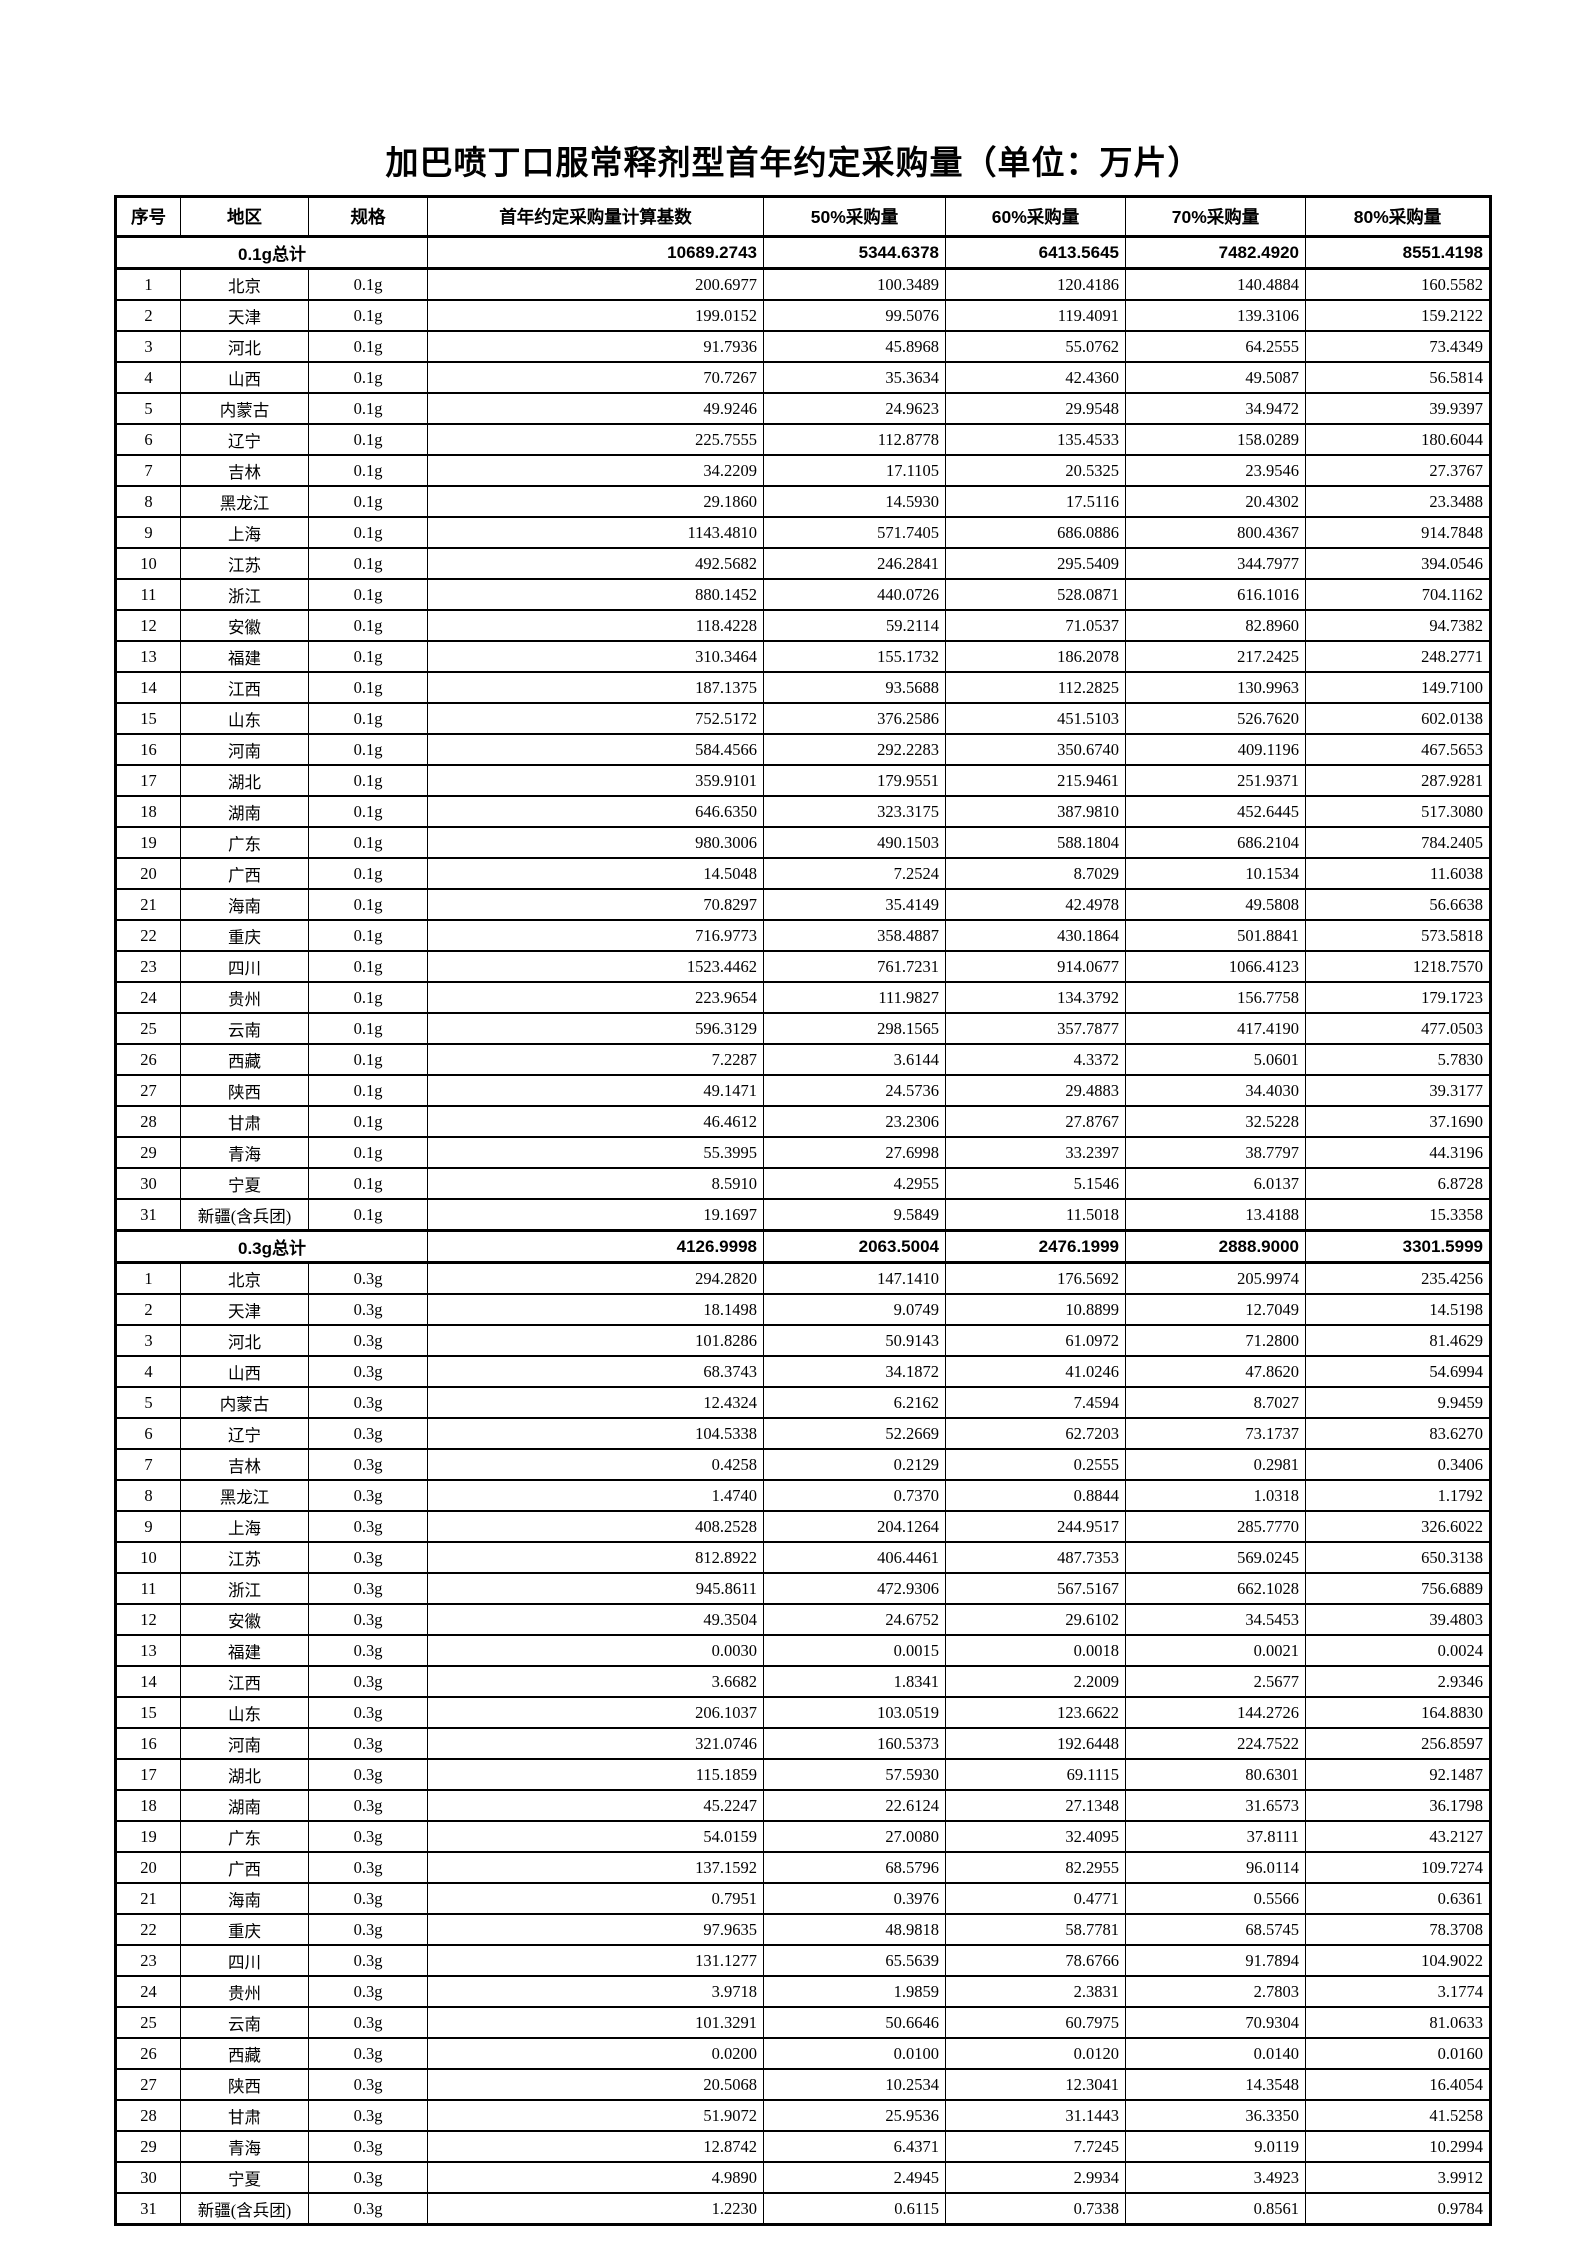  What do you see at coordinates (148, 811) in the screenshot?
I see `cell-serial: 18` at bounding box center [148, 811].